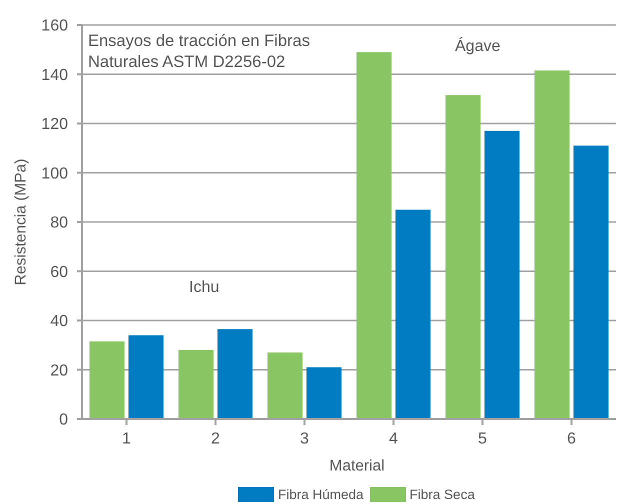  Describe the element at coordinates (357, 466) in the screenshot. I see `x-axis-title: Material` at that location.